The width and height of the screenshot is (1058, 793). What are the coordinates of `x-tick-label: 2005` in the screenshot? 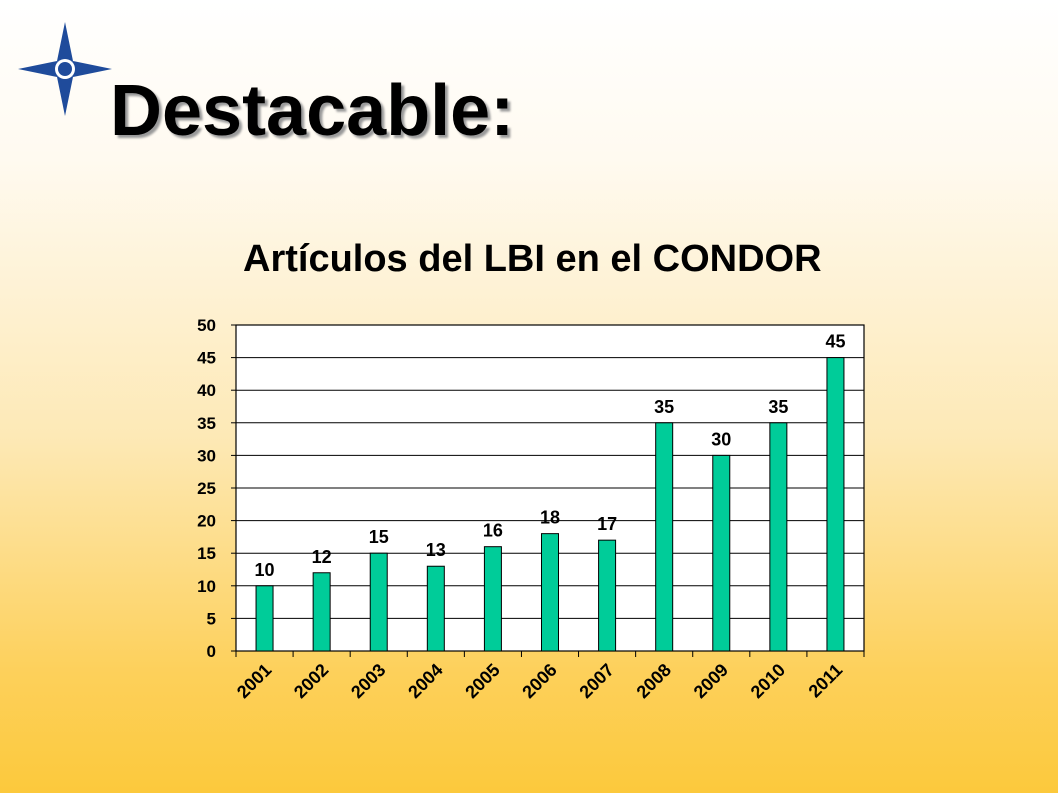 It's located at (482, 681).